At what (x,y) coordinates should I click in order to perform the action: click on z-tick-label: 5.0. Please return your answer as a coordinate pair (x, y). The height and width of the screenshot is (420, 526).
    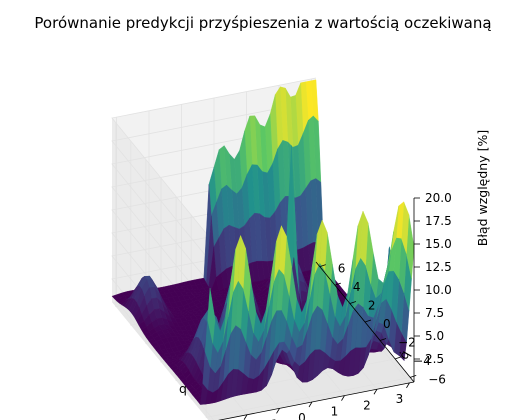
    Looking at the image, I should click on (434, 336).